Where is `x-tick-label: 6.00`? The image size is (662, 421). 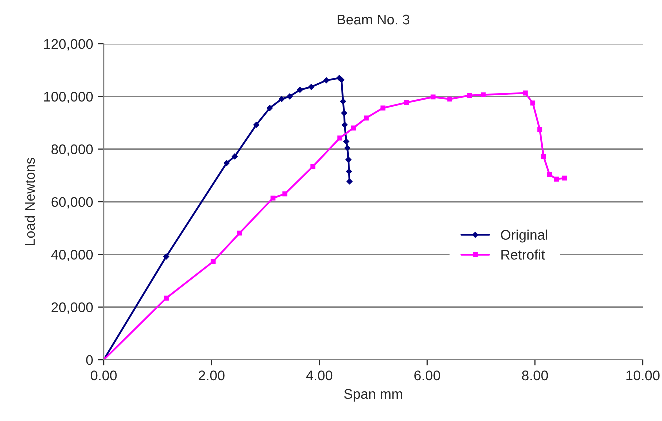
x-tick-label: 6.00 is located at coordinates (427, 375).